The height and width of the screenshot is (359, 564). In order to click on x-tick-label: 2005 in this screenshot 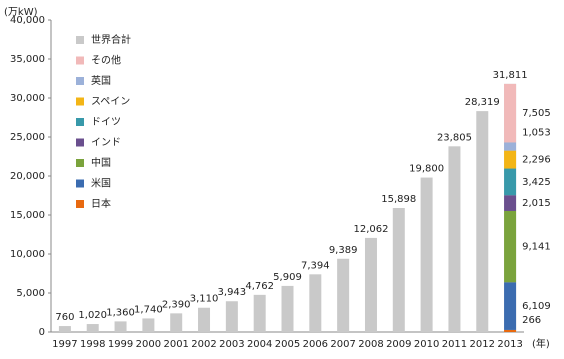, I will do `click(287, 344)`.